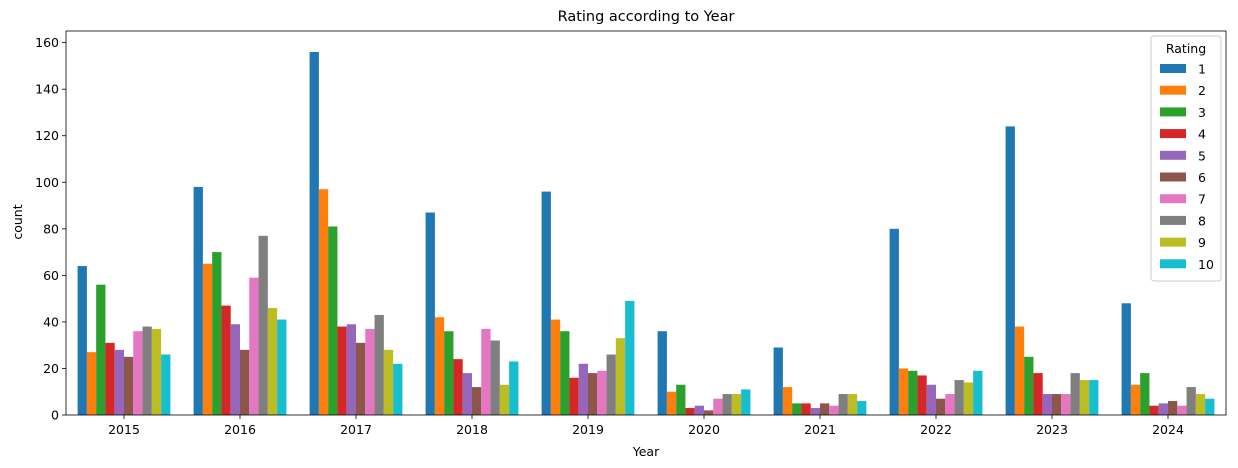 The height and width of the screenshot is (468, 1238). I want to click on legend-label-4: 4, so click(1202, 134).